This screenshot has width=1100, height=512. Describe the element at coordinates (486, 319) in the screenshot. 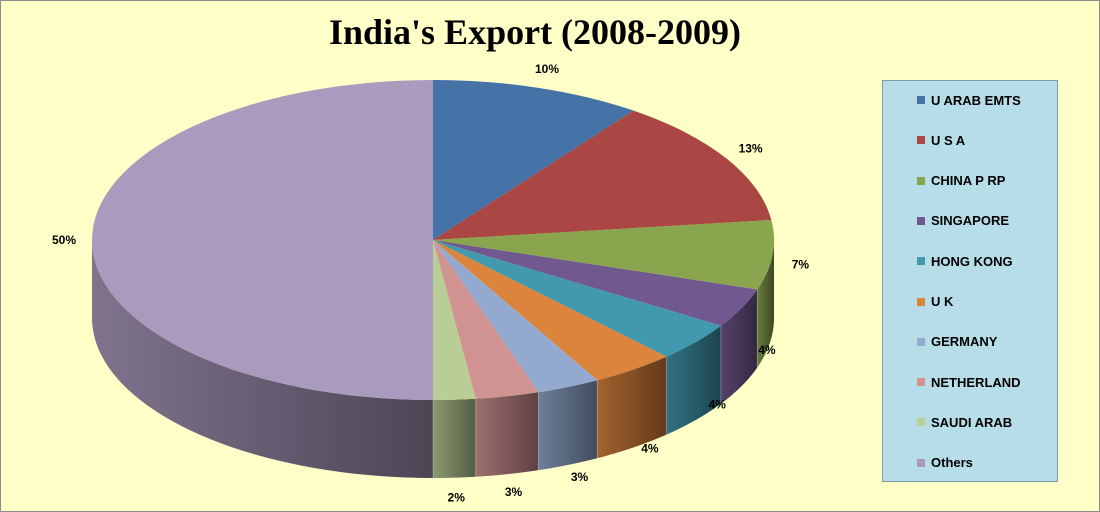

I see `pie-slice-netherland` at that location.